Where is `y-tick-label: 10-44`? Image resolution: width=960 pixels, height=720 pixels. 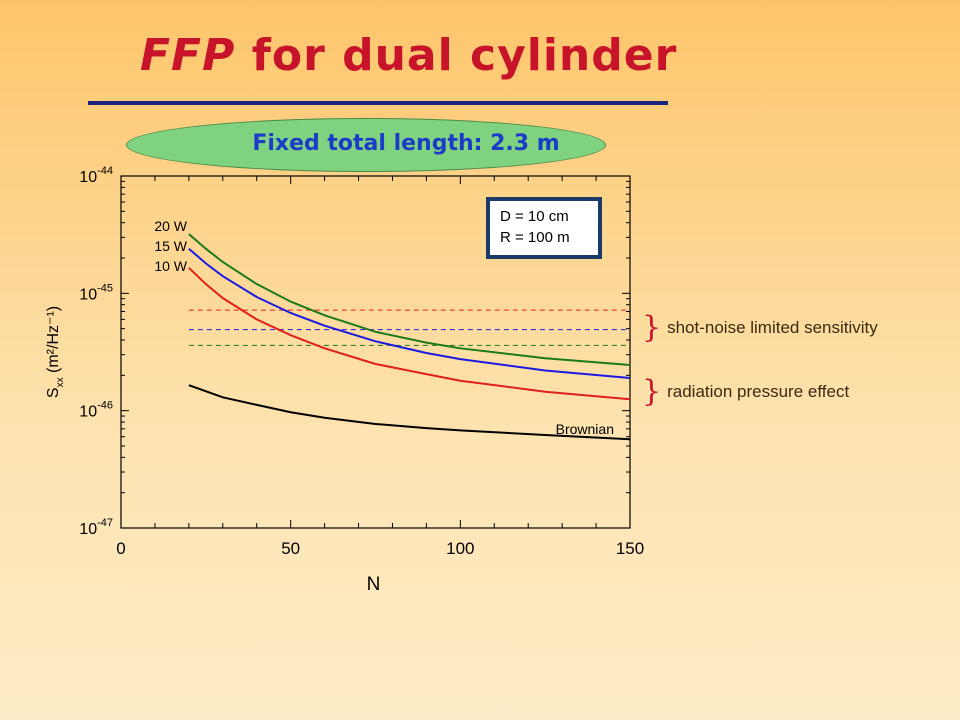
y-tick-label: 10-44 is located at coordinates (96, 175).